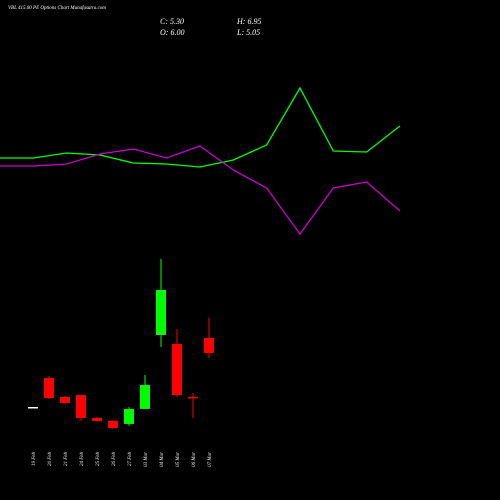 The image size is (500, 500). I want to click on x-tick-label: 24 Feb, so click(82, 459).